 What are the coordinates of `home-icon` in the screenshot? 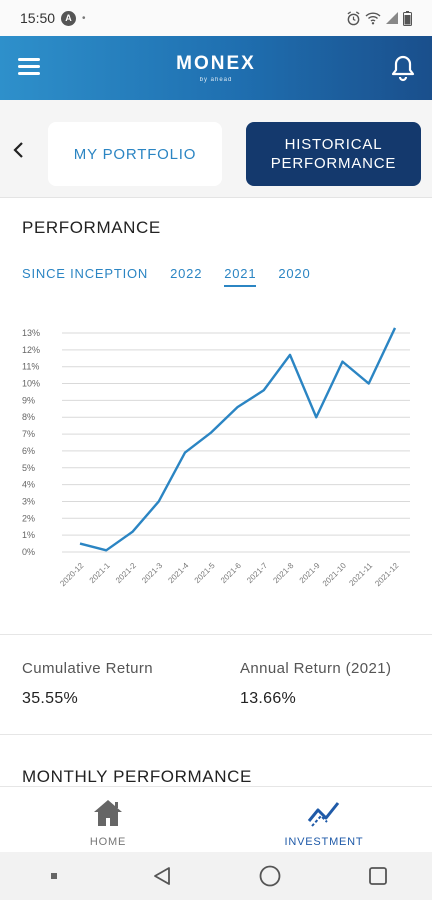 It's located at (108, 813).